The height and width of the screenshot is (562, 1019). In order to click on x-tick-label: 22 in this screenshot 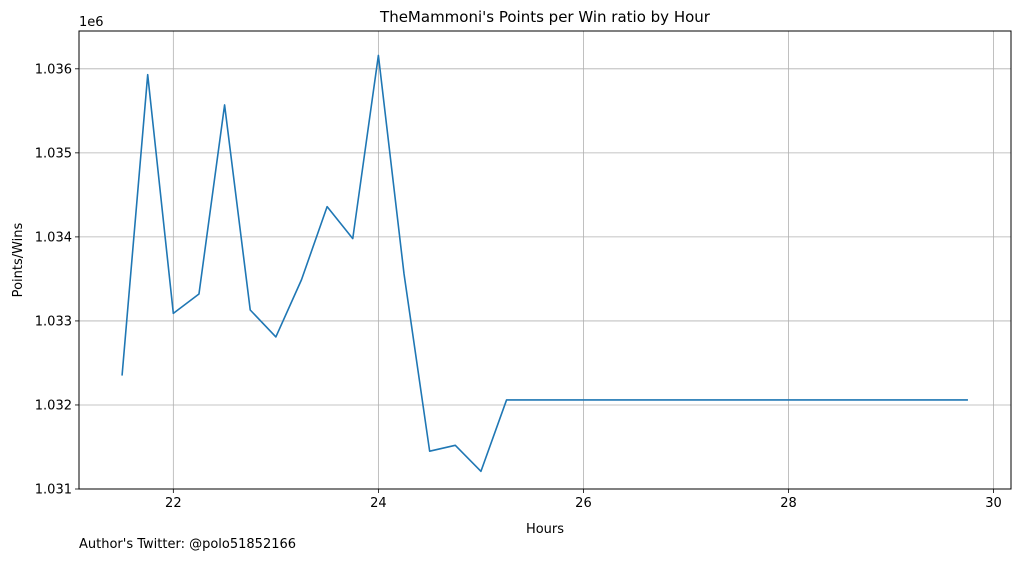, I will do `click(173, 503)`.